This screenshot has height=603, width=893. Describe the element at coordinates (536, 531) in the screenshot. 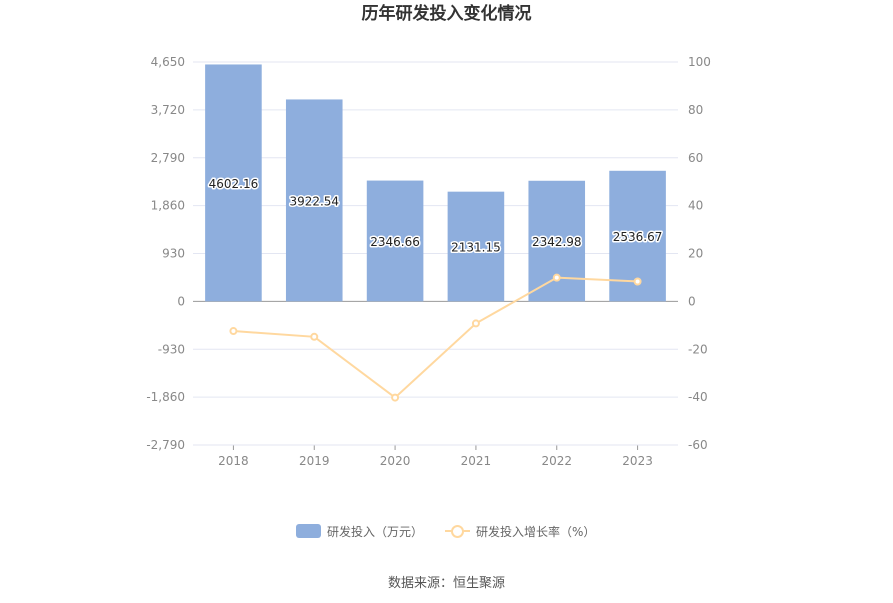

I see `legend-label-growth-rate: 研发投入增长率（%）` at that location.